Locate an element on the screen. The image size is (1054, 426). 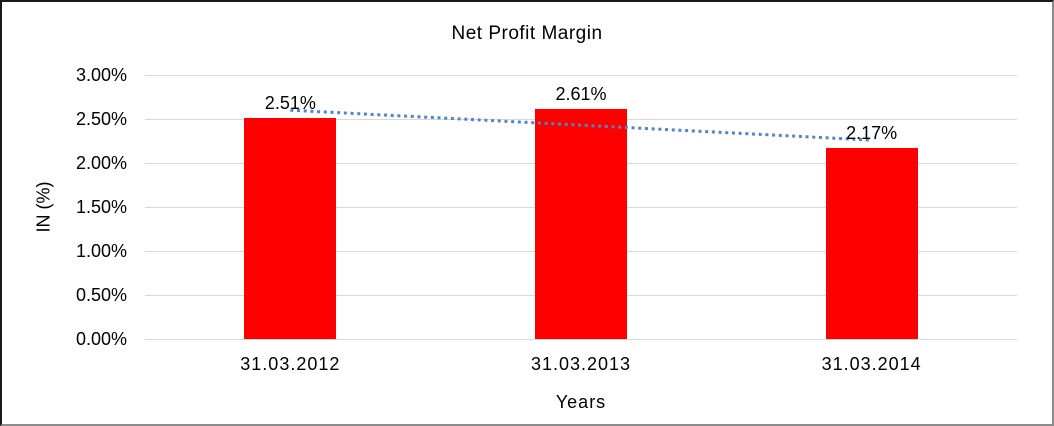
bar-31.03.2013 is located at coordinates (581, 224).